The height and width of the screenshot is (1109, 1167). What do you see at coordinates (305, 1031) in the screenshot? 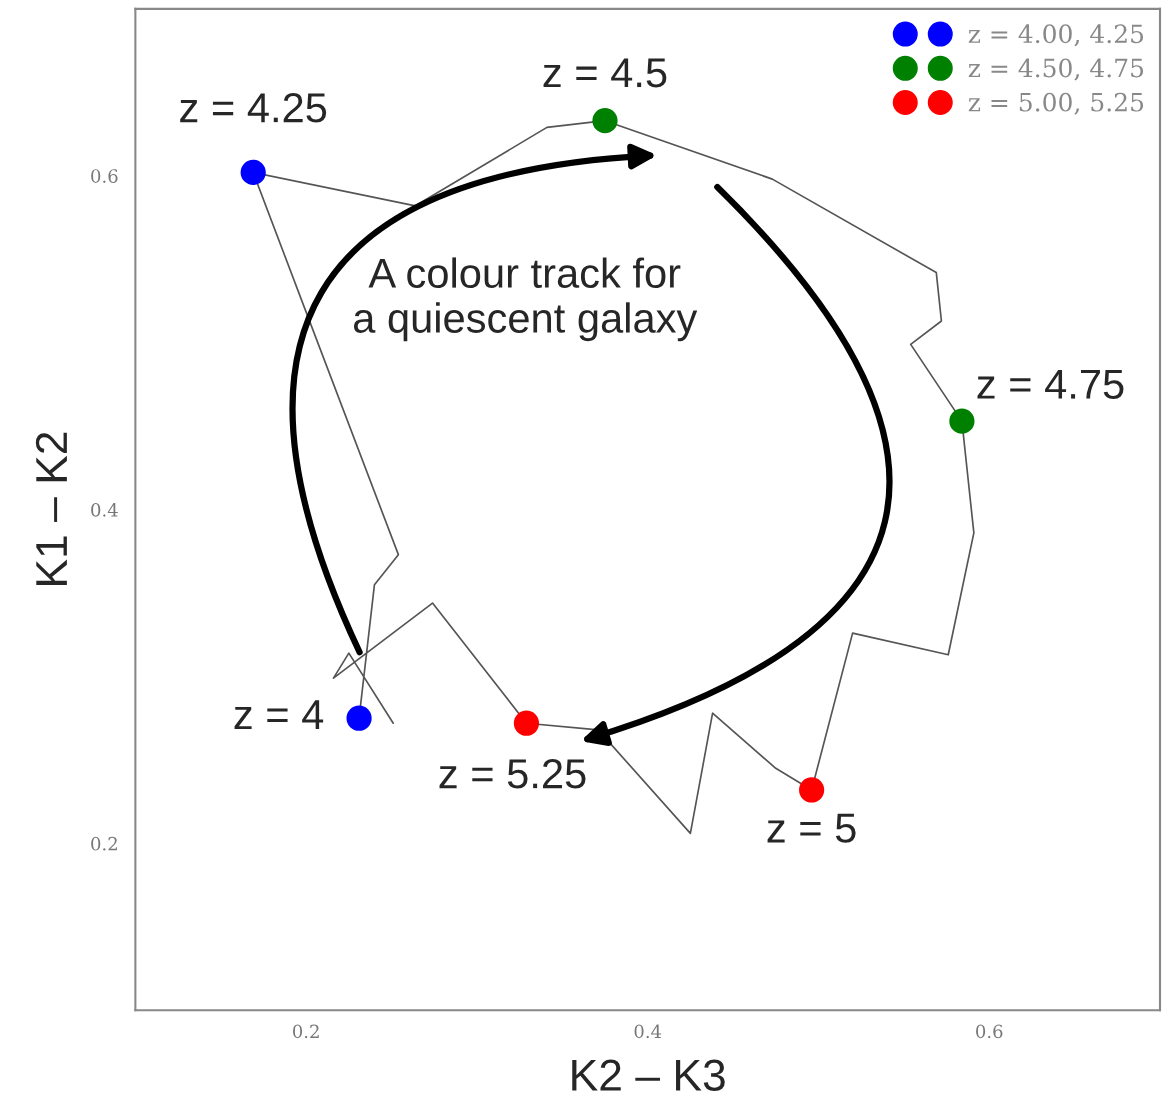
I see `x-tick-label: 0.2` at bounding box center [305, 1031].